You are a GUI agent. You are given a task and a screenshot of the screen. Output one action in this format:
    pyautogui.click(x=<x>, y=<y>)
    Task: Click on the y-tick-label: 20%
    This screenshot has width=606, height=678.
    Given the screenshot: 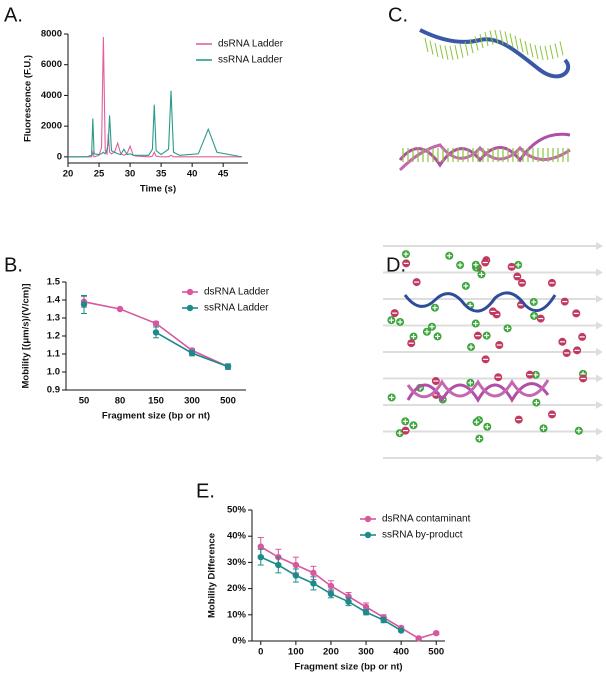 What is the action you would take?
    pyautogui.click(x=237, y=588)
    